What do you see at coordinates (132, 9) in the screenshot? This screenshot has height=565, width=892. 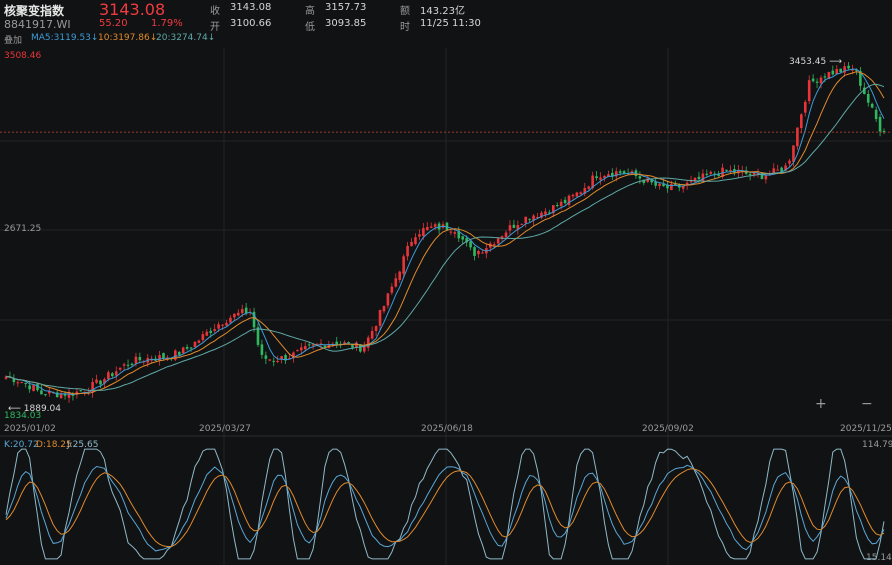 I see `last-price: 3143.08` at bounding box center [132, 9].